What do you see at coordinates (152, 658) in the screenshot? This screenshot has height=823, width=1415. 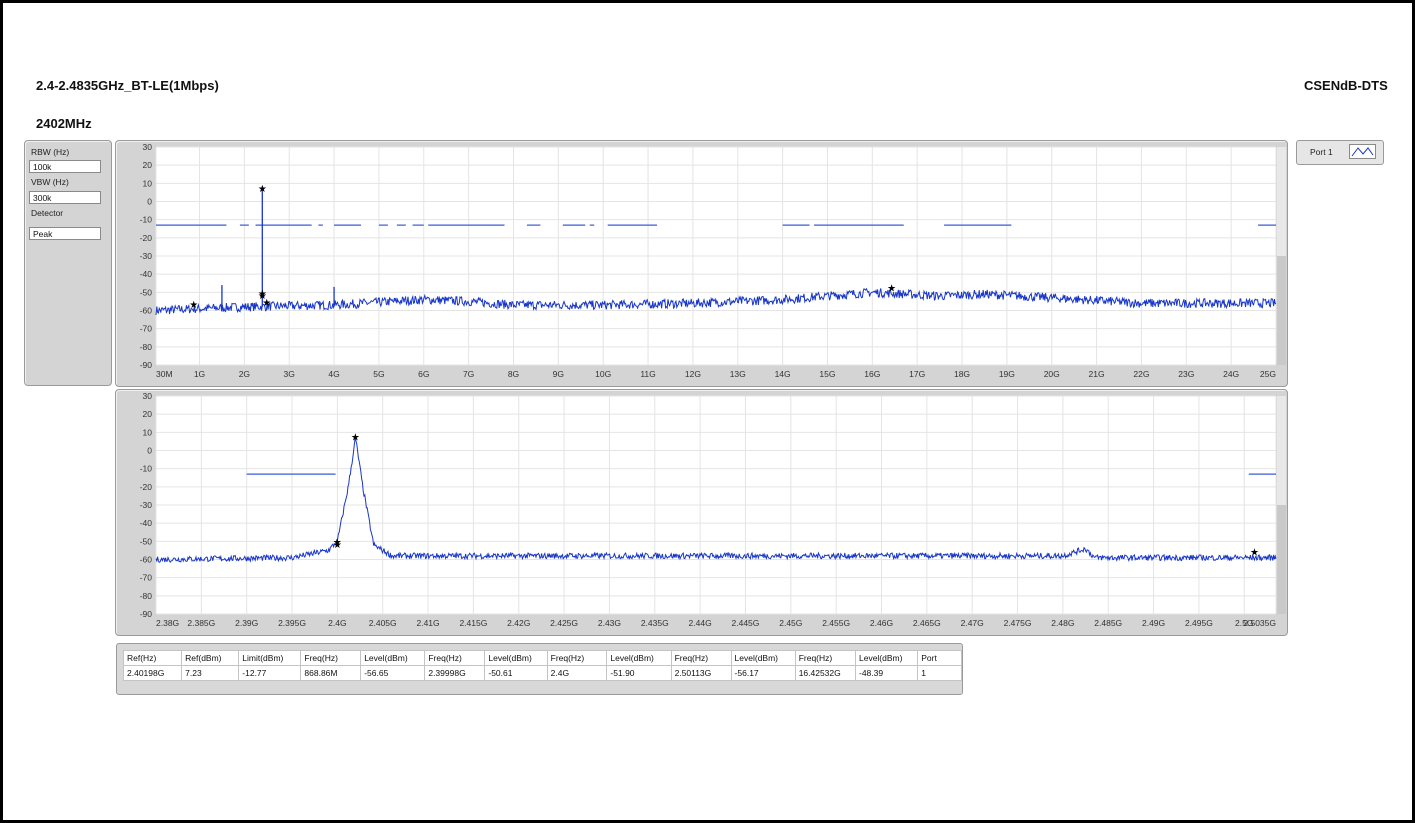 I see `results-header-cell: Ref(Hz)` at bounding box center [152, 658].